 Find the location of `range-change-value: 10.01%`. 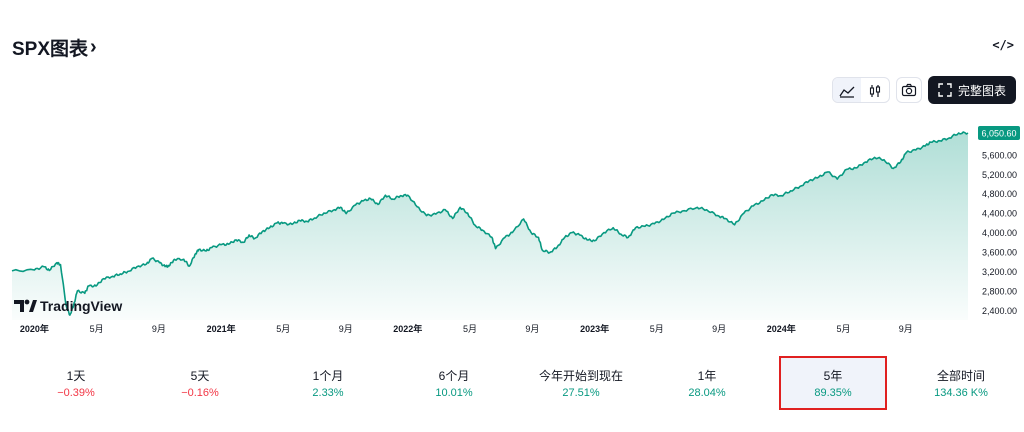

range-change-value: 10.01% is located at coordinates (454, 393).